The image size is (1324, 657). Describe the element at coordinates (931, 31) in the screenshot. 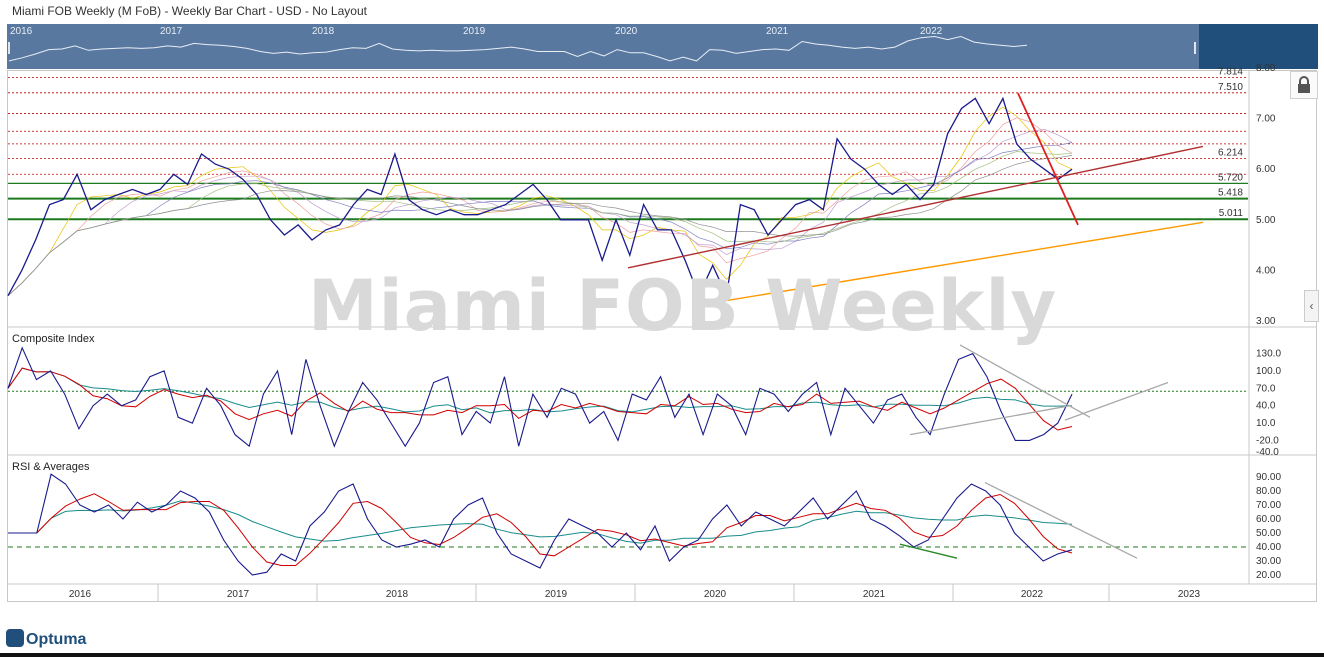

I see `navigator-year: 2022` at that location.